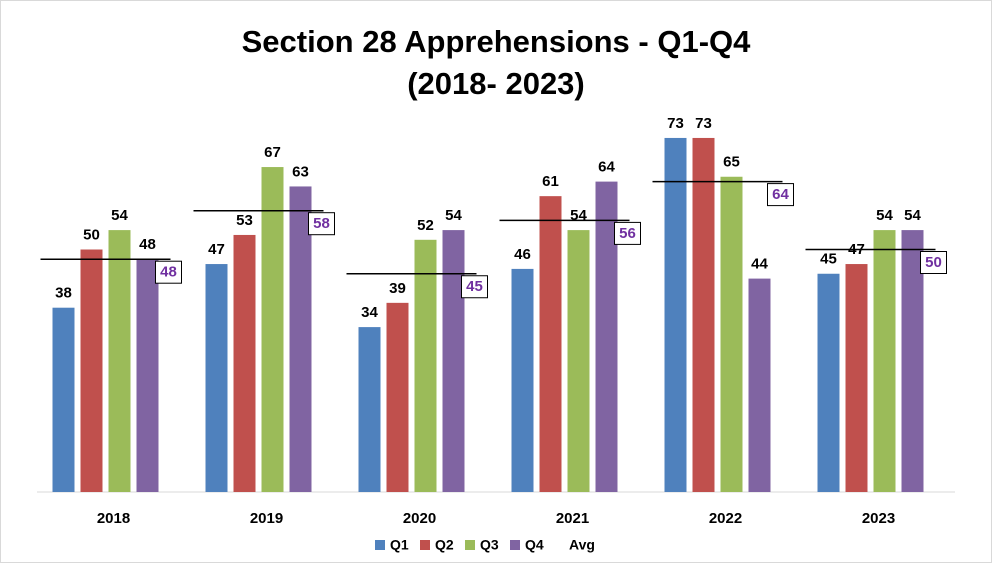 The height and width of the screenshot is (563, 992). Describe the element at coordinates (489, 545) in the screenshot. I see `legend-label: Q3` at that location.